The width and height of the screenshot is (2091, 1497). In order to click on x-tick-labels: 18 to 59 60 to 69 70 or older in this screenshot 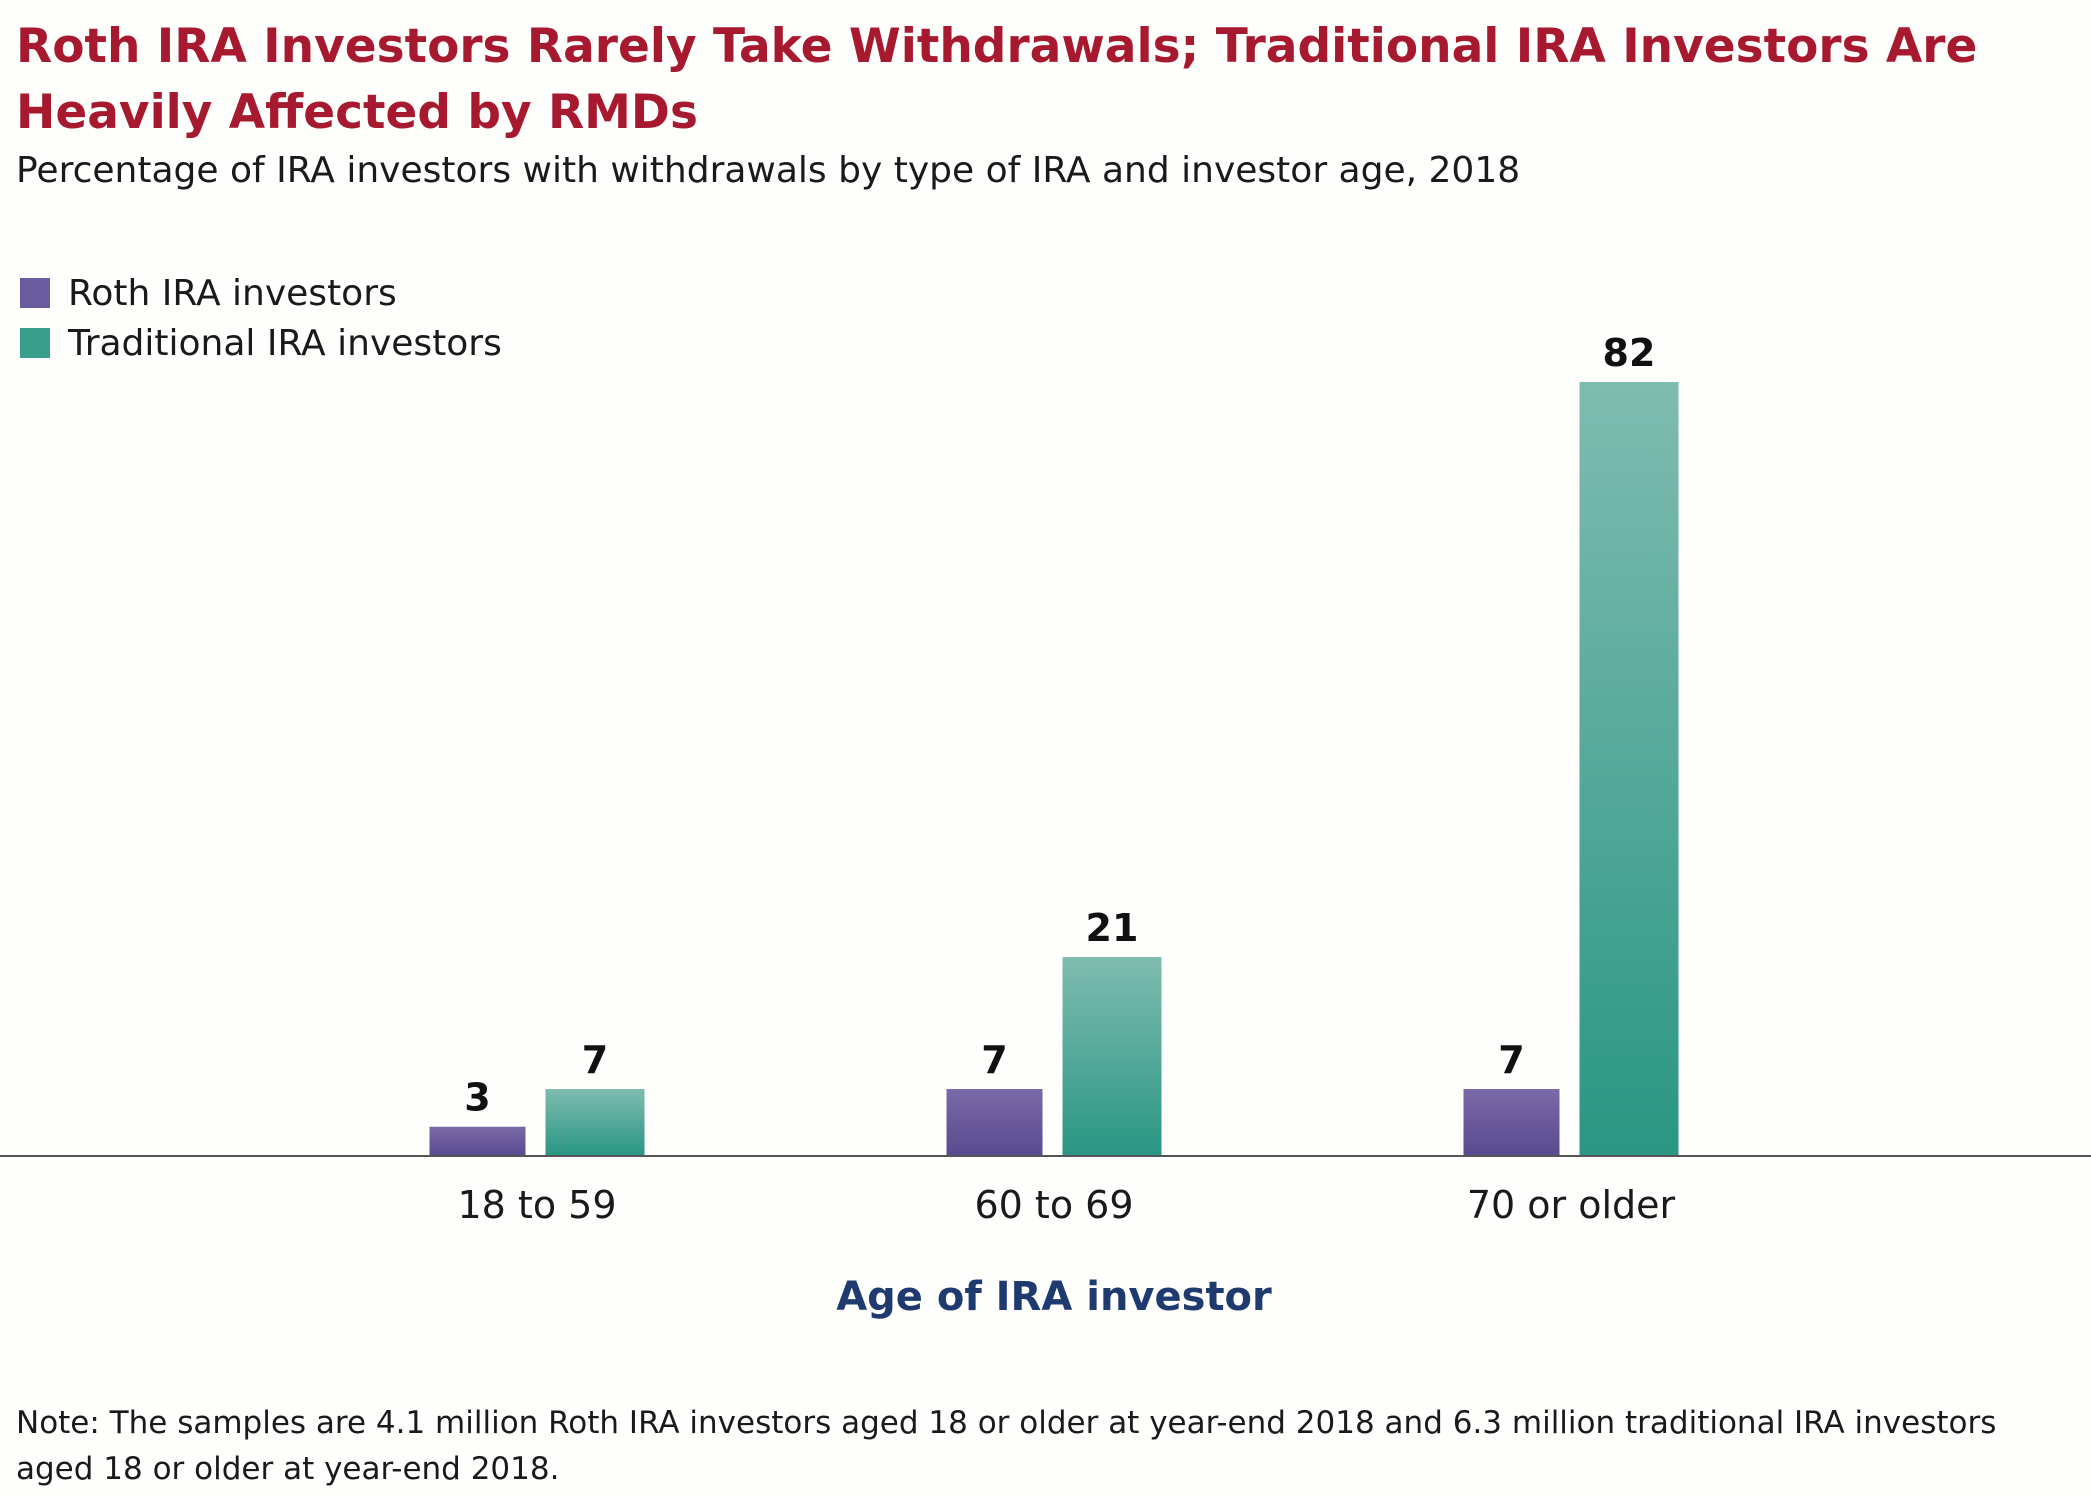, I will do `click(1066, 1205)`.